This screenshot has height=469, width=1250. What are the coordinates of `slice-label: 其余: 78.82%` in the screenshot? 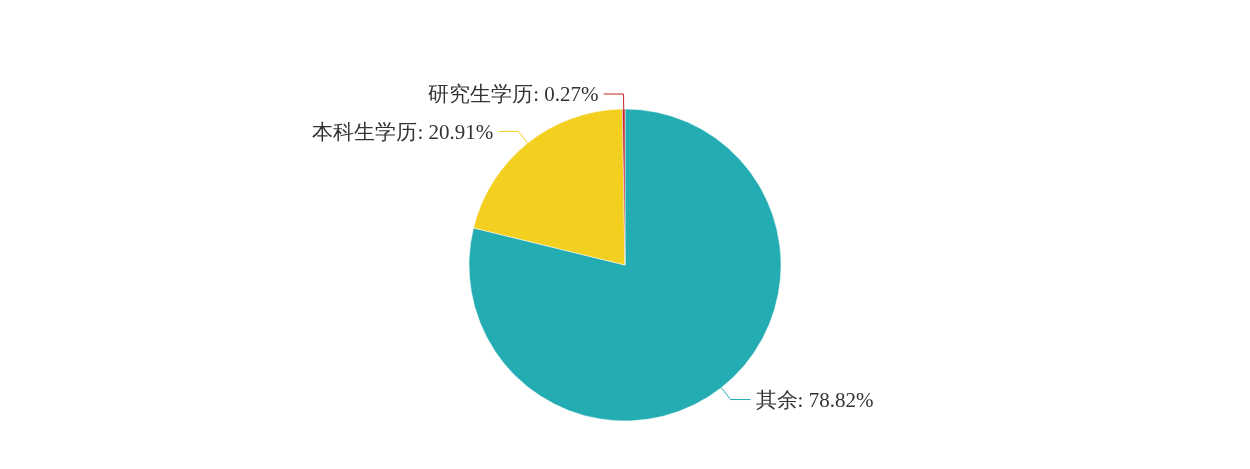 It's located at (814, 399).